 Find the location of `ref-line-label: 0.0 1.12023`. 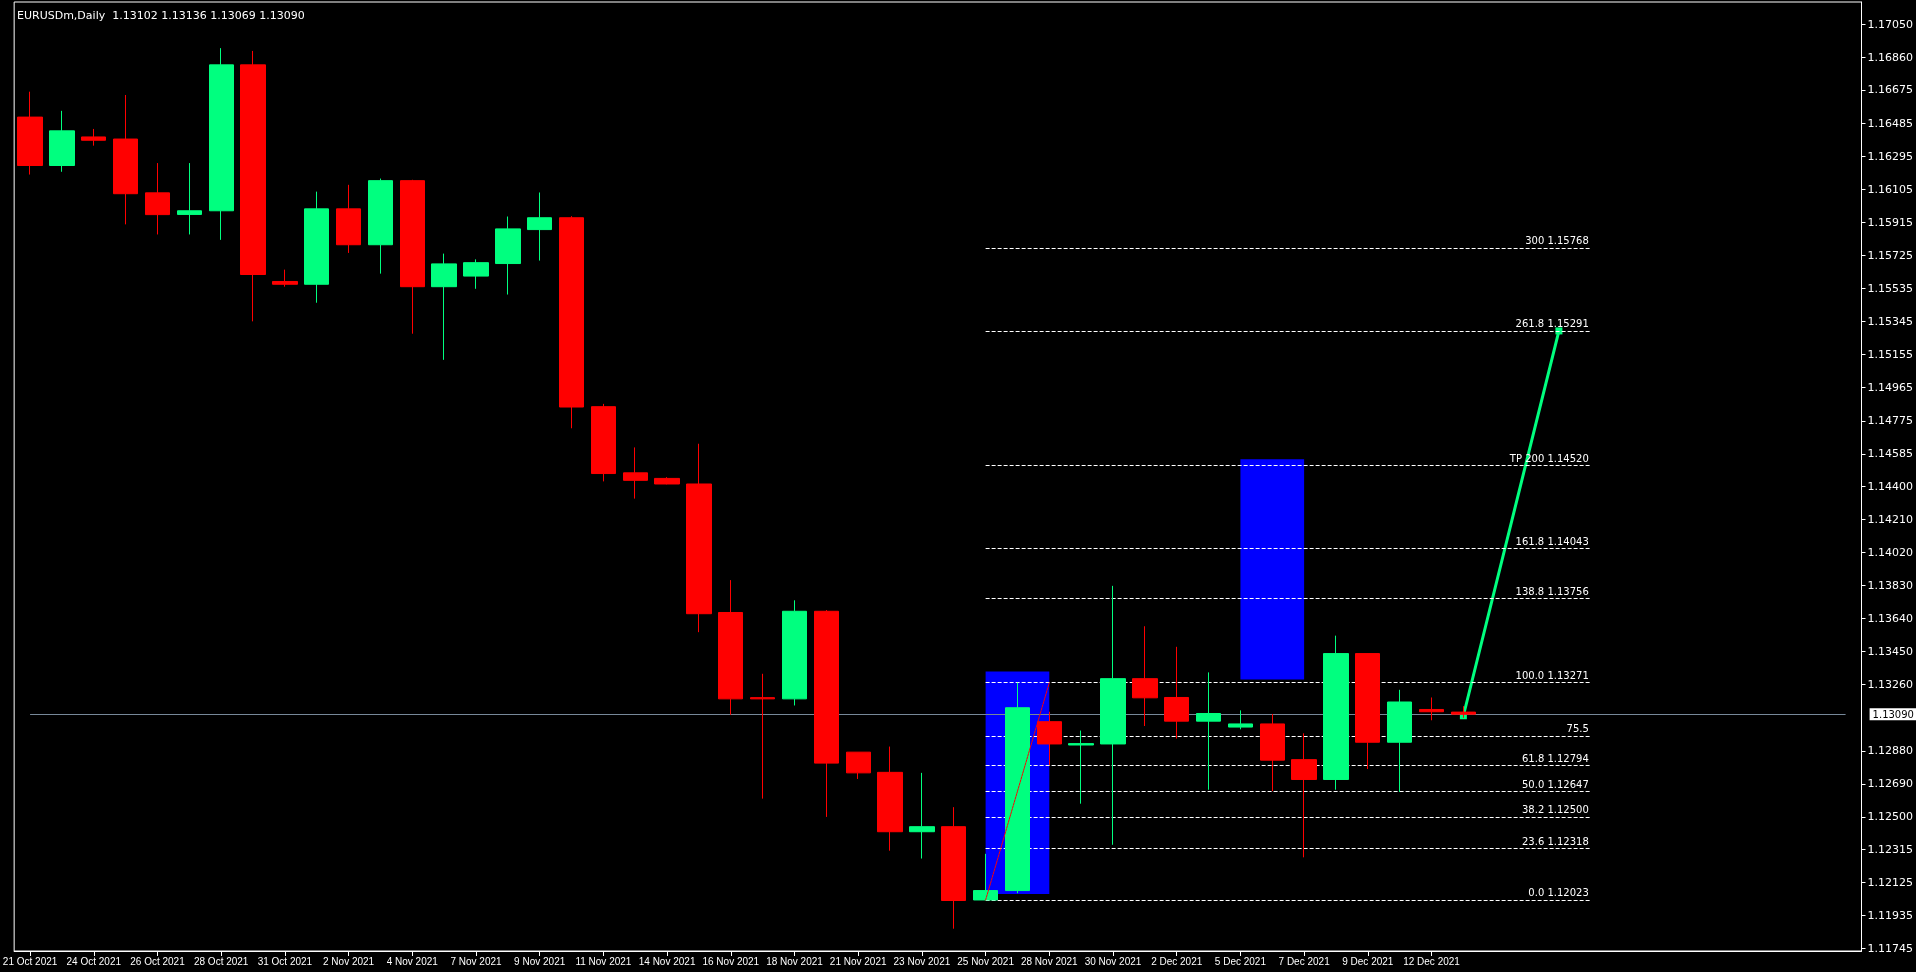

ref-line-label: 0.0 1.12023 is located at coordinates (1558, 893).